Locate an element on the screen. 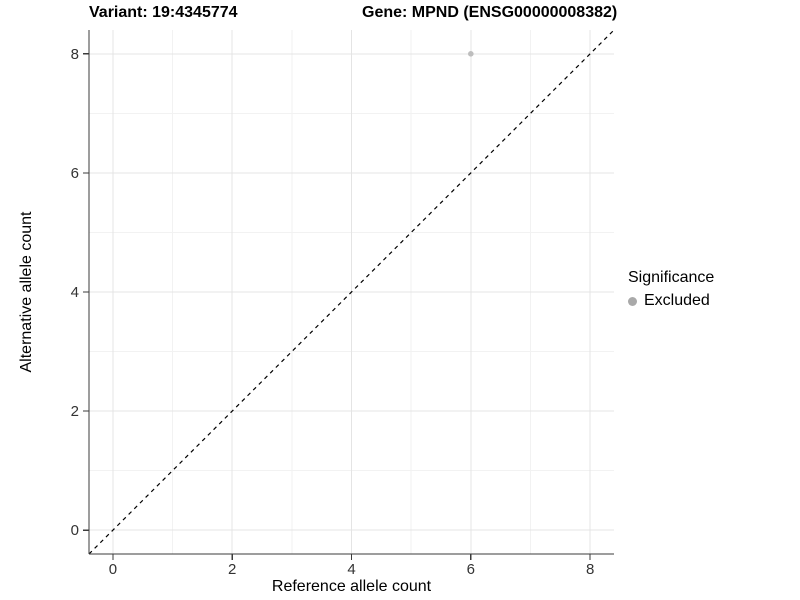  x-tick-label: 2 is located at coordinates (232, 569).